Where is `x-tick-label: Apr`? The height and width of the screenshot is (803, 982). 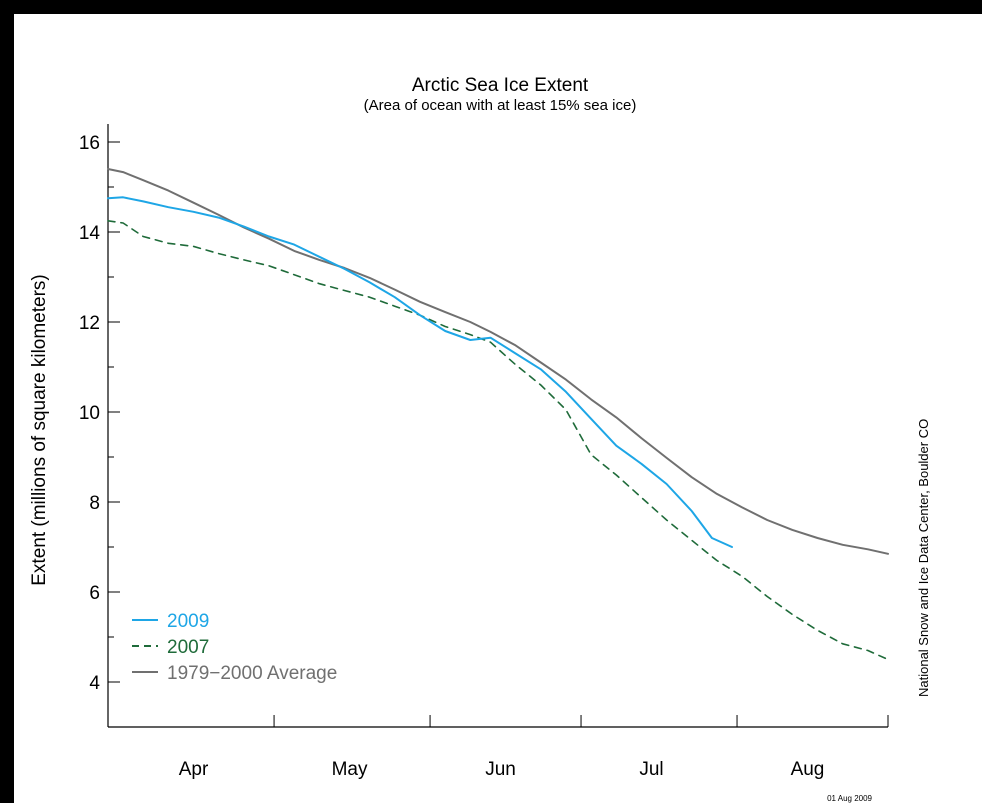 x-tick-label: Apr is located at coordinates (194, 769).